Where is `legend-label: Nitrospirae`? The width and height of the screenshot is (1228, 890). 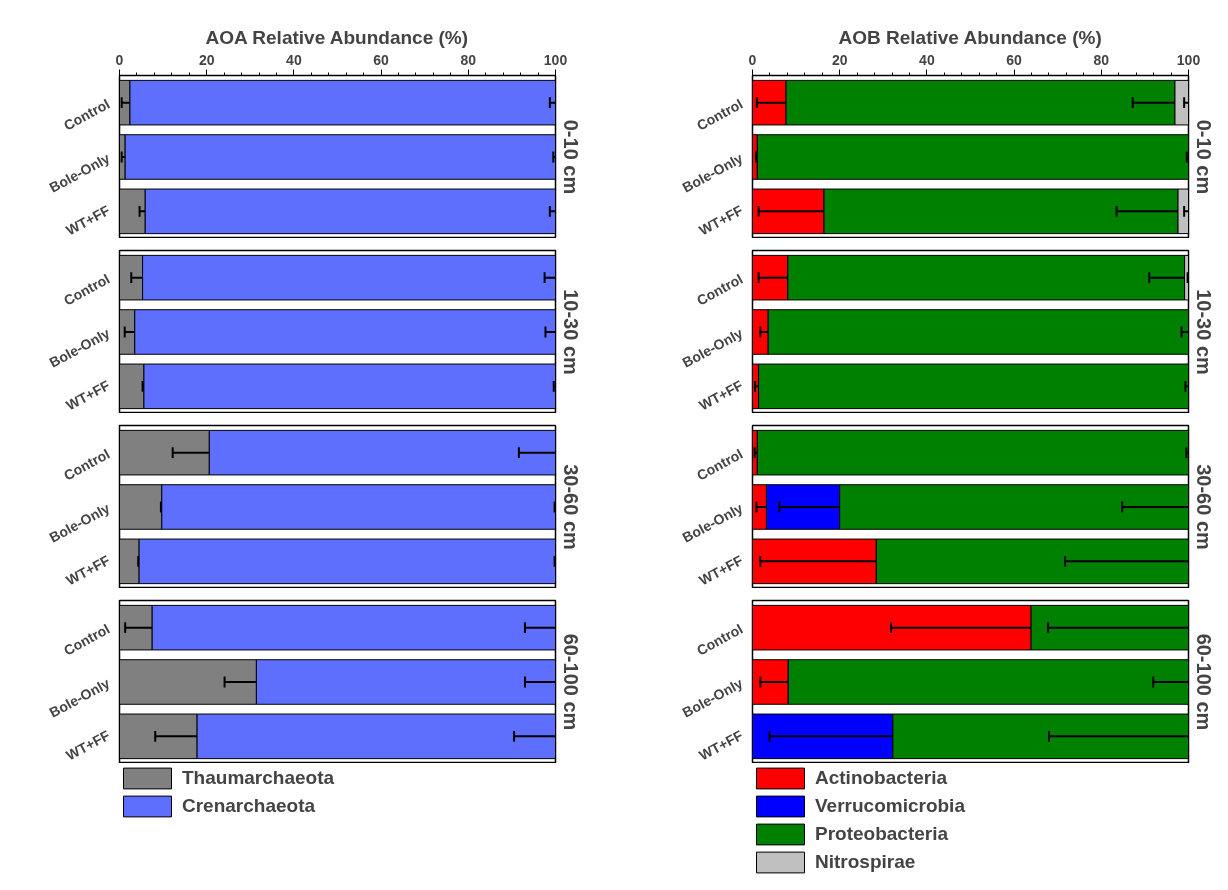
legend-label: Nitrospirae is located at coordinates (865, 862).